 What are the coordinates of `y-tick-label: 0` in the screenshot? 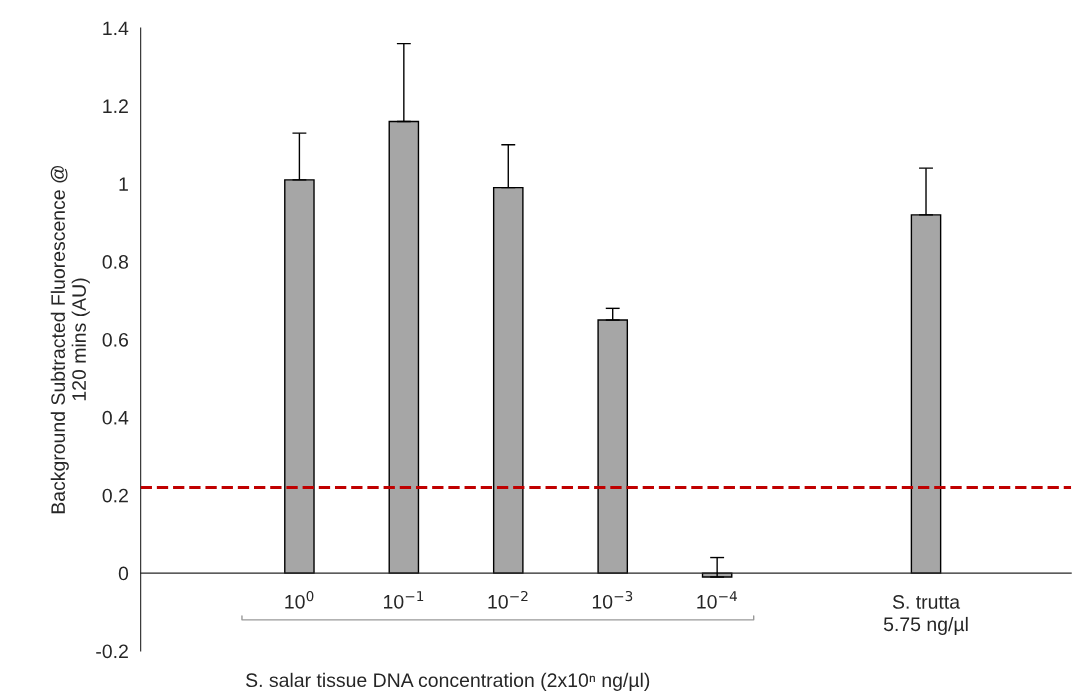 It's located at (123, 573).